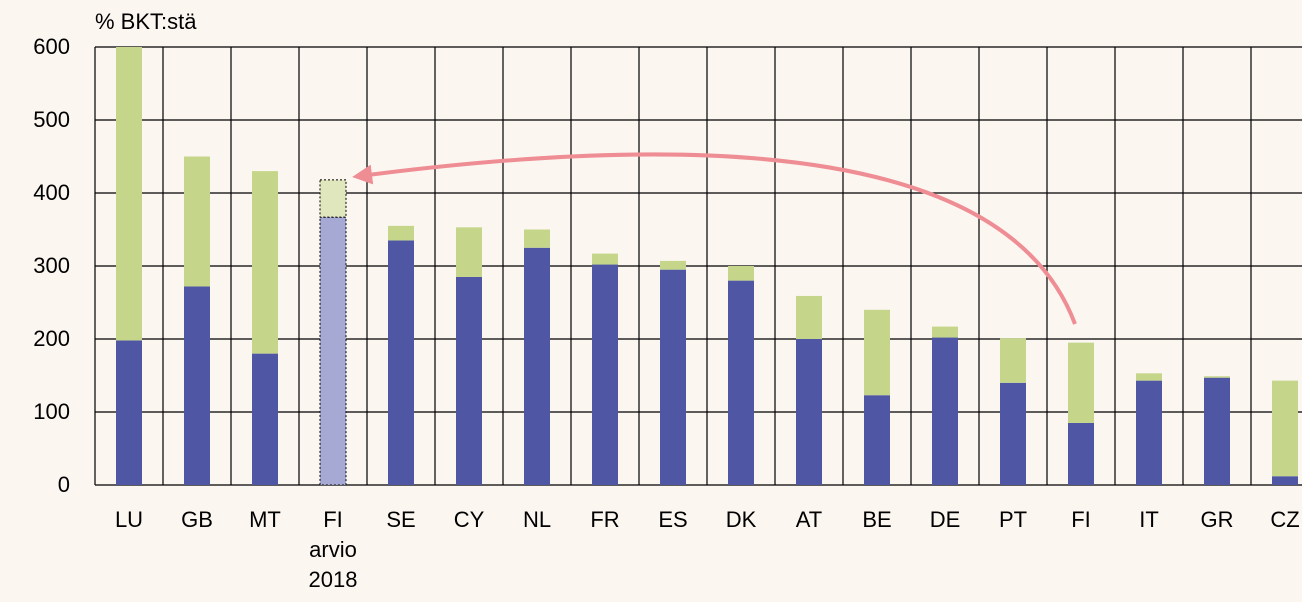 The height and width of the screenshot is (602, 1302). Describe the element at coordinates (1081, 519) in the screenshot. I see `x-tick-label: FI` at that location.